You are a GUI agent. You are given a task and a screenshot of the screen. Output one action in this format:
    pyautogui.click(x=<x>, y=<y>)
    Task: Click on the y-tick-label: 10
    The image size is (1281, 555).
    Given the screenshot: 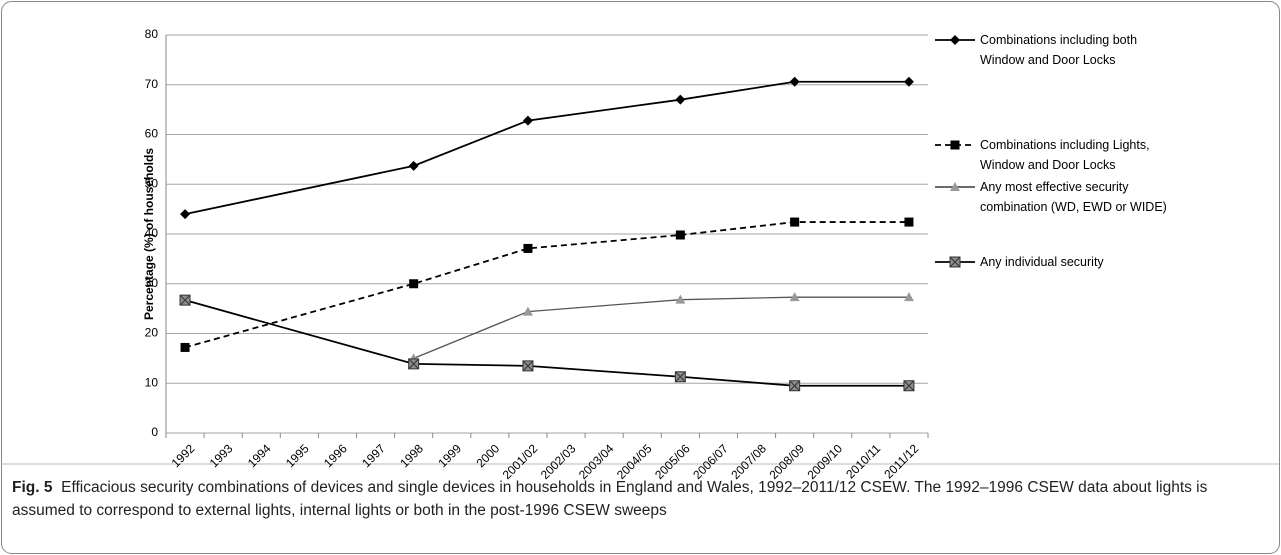 What is the action you would take?
    pyautogui.click(x=152, y=382)
    